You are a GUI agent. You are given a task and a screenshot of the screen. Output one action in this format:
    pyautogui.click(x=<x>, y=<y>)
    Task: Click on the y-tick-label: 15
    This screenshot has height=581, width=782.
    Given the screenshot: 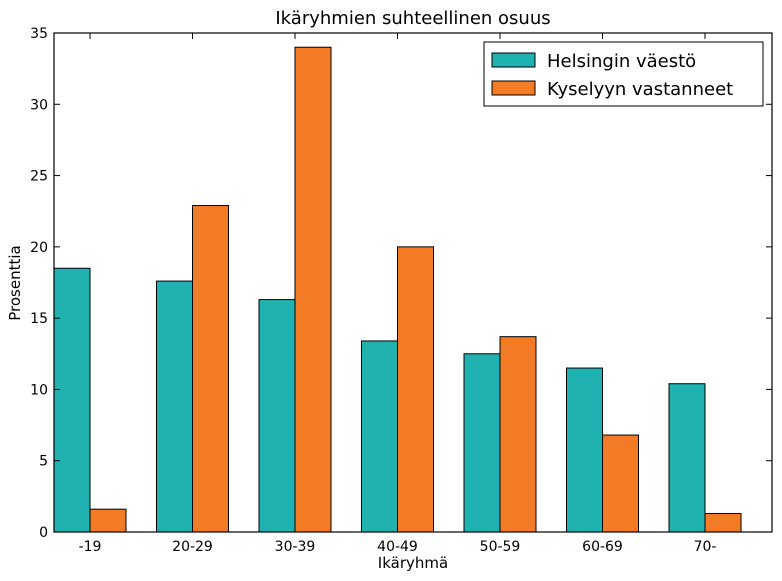 What is the action you would take?
    pyautogui.click(x=39, y=319)
    